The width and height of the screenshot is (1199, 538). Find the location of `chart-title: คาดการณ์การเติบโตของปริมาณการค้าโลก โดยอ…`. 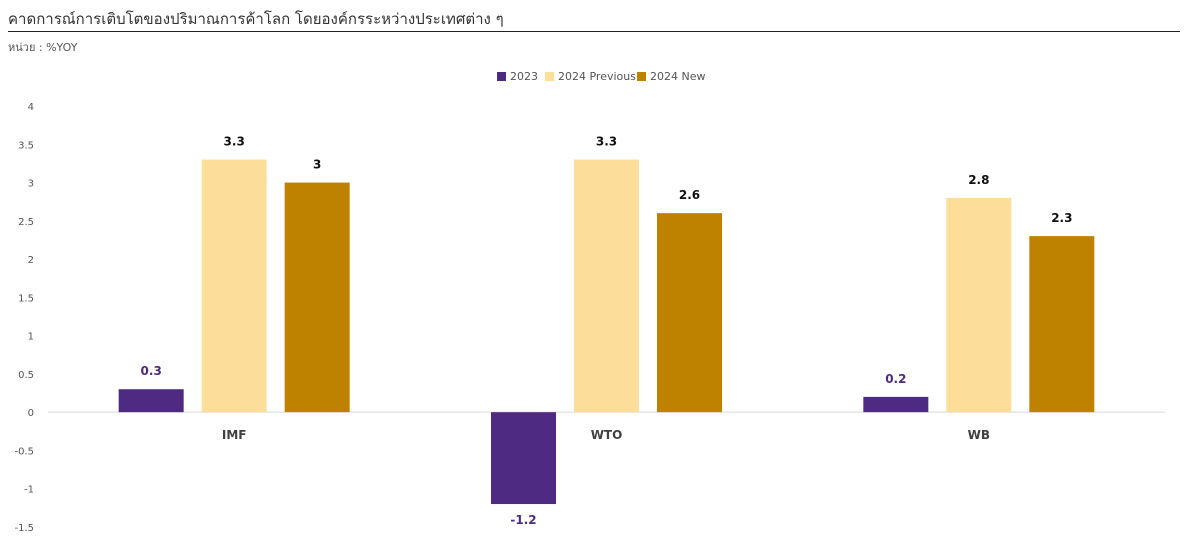

chart-title: คาดการณ์การเติบโตของปริมาณการค้าโลก โดยอ… is located at coordinates (256, 19).